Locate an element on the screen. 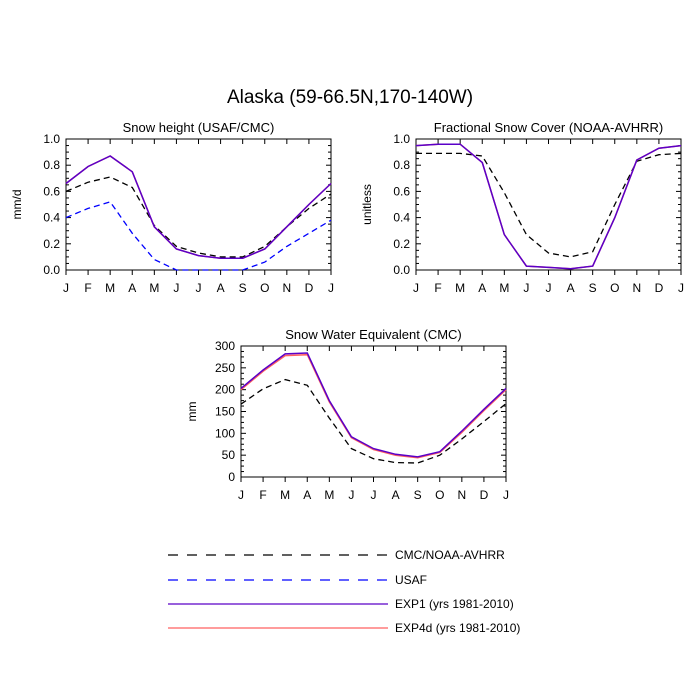 This screenshot has width=700, height=700. series-line-exp4d is located at coordinates (373, 406).